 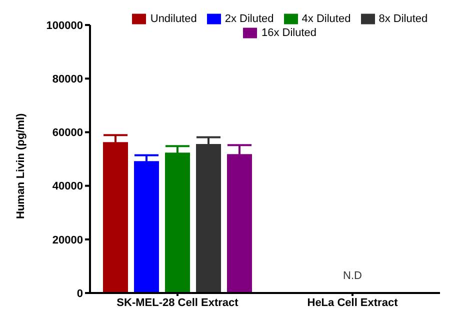 I want to click on legend-label: Undiluted, so click(x=173, y=19).